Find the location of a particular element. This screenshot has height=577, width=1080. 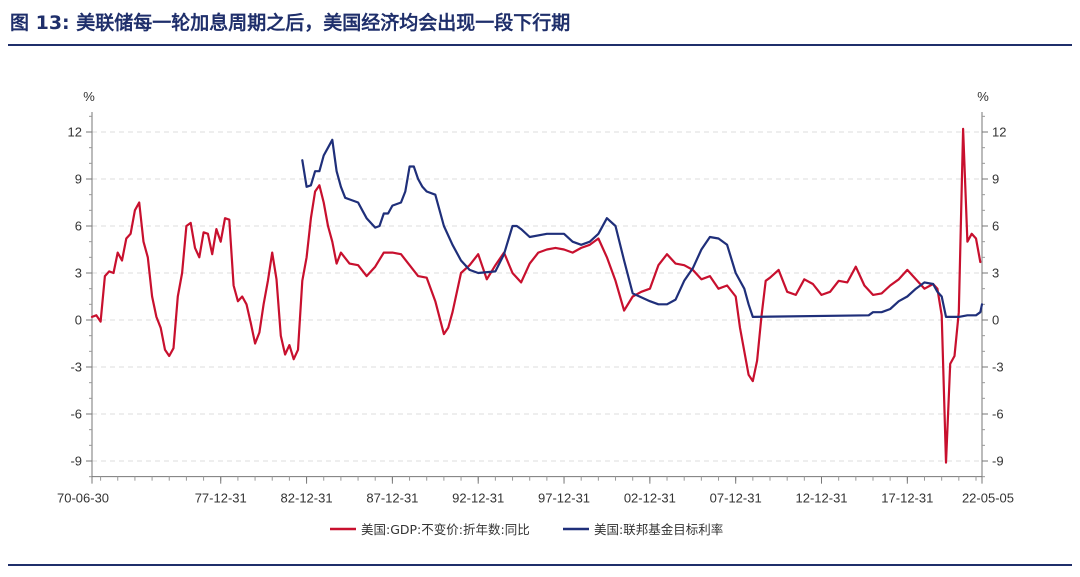

right-tick-label-6: 6 is located at coordinates (995, 226).